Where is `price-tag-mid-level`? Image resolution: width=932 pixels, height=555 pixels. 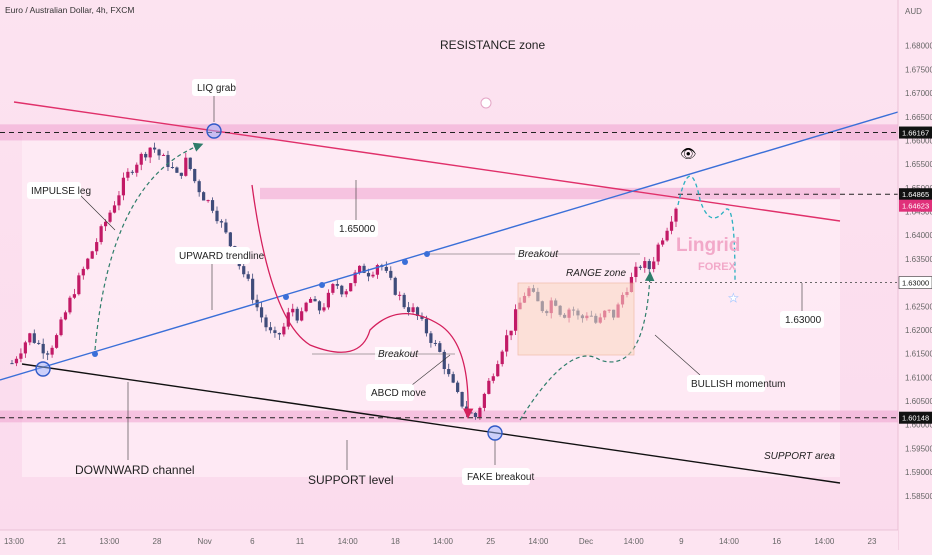
price-tag-mid-level is located at coordinates (915, 282).